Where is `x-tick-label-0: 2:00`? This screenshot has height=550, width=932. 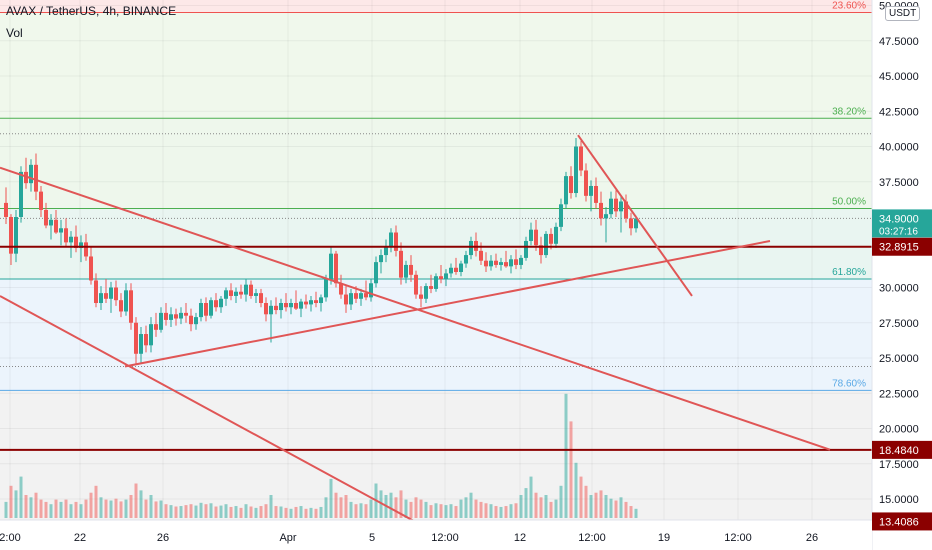 x-tick-label-0: 2:00 is located at coordinates (10, 538).